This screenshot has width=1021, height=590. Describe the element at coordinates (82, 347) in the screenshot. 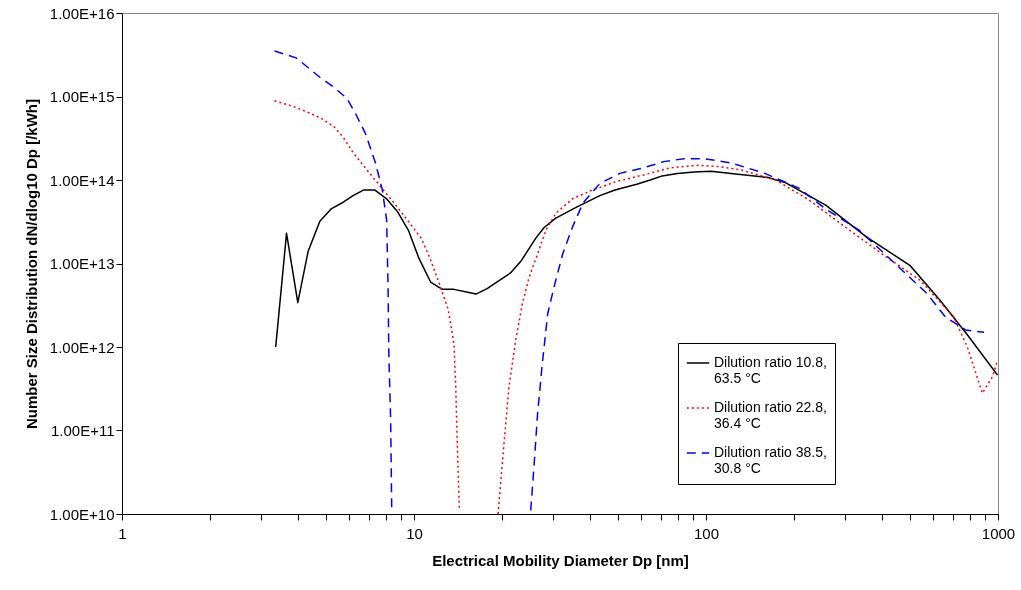

I see `y-tick-label: 1.00E+12` at that location.